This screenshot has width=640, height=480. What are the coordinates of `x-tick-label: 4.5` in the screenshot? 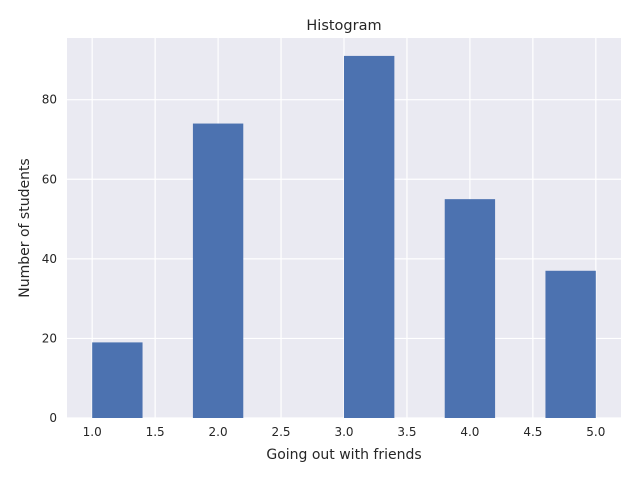 It's located at (532, 432).